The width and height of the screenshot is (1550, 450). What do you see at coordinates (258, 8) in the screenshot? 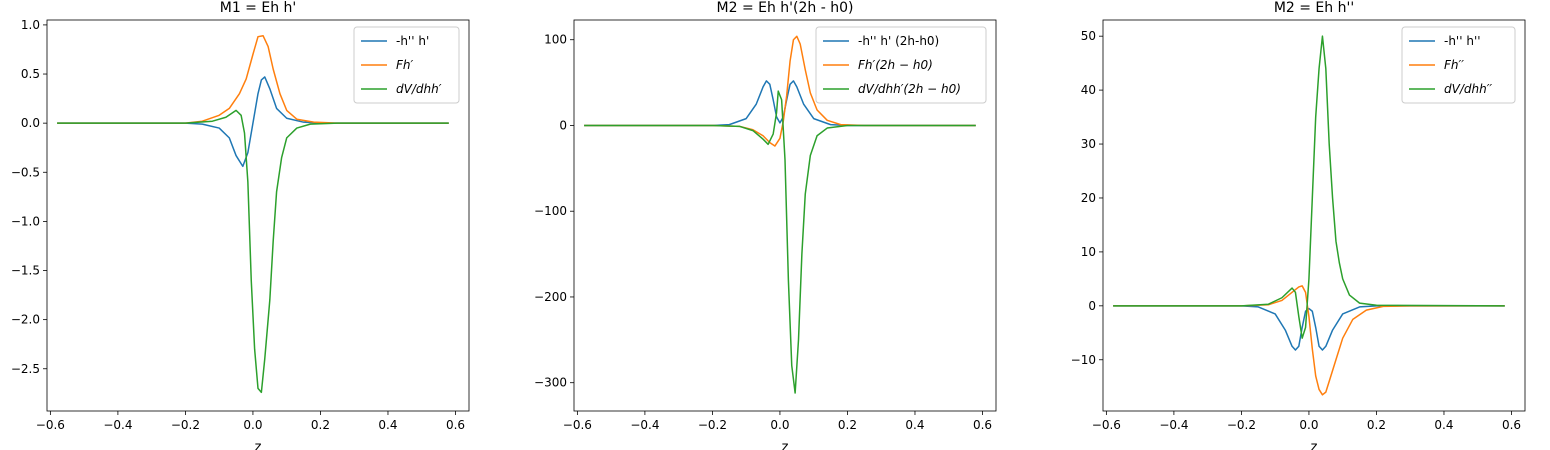
I see `chart-title: M1 = Eh h'` at bounding box center [258, 8].